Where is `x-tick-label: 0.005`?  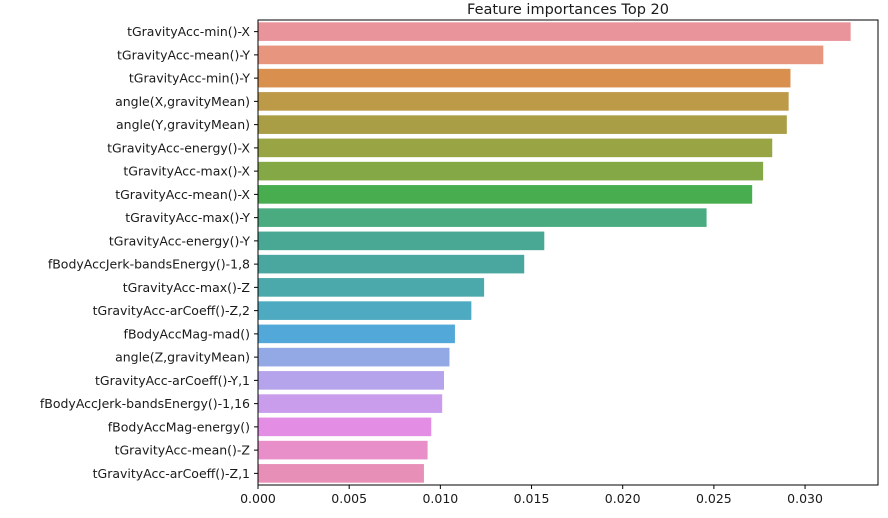 x-tick-label: 0.005 is located at coordinates (349, 498).